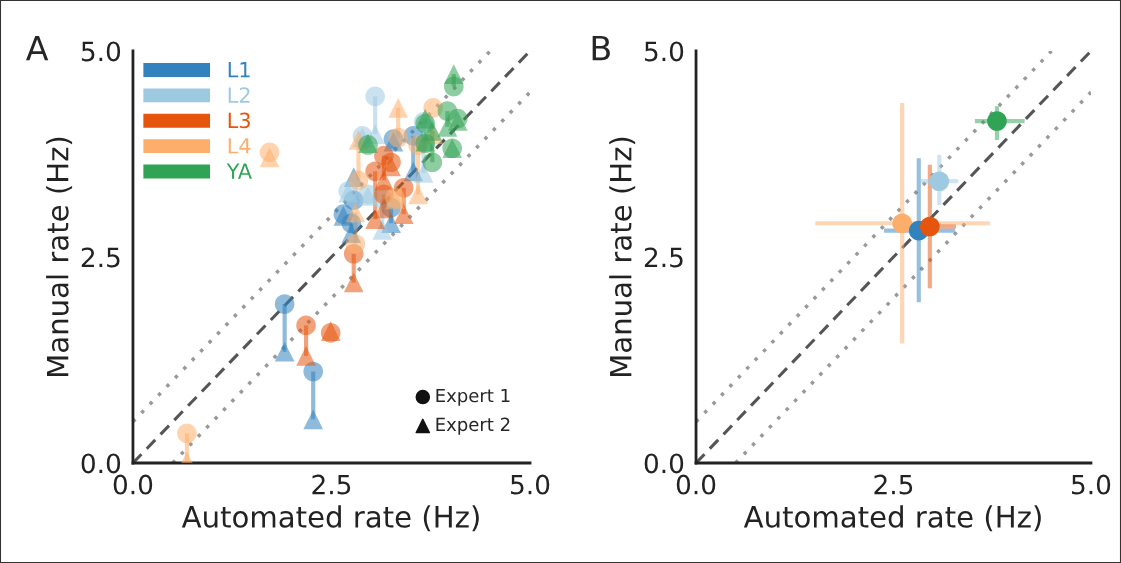 The width and height of the screenshot is (1121, 563). Describe the element at coordinates (37, 48) in the screenshot. I see `text: A` at that location.